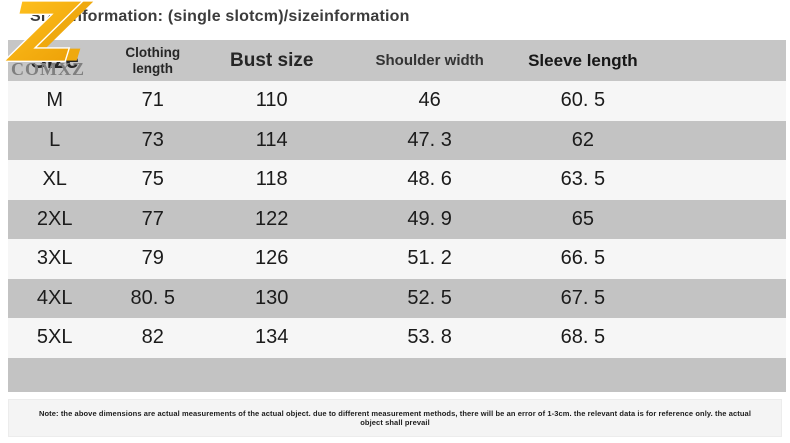  What do you see at coordinates (54, 179) in the screenshot?
I see `cell-size: XL` at bounding box center [54, 179].